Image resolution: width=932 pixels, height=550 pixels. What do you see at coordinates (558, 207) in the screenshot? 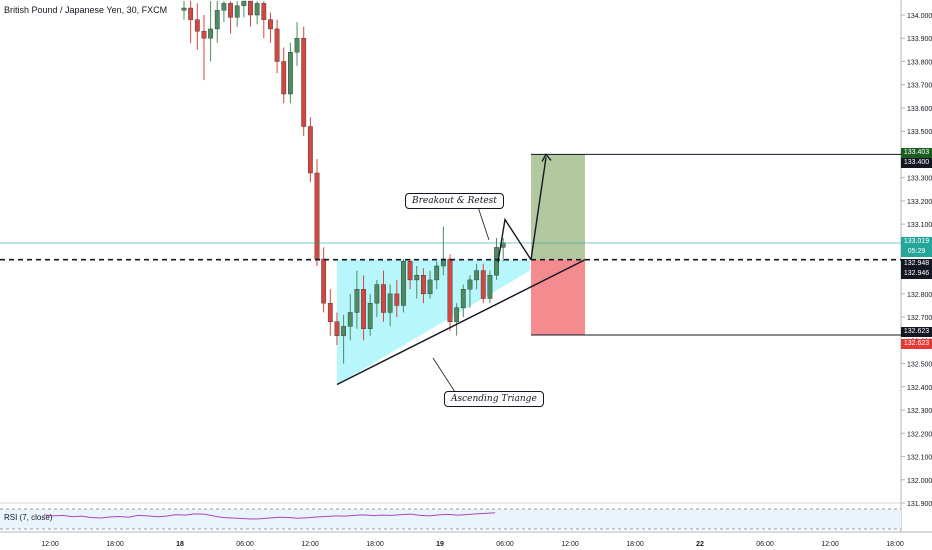
I see `profit-zone` at bounding box center [558, 207].